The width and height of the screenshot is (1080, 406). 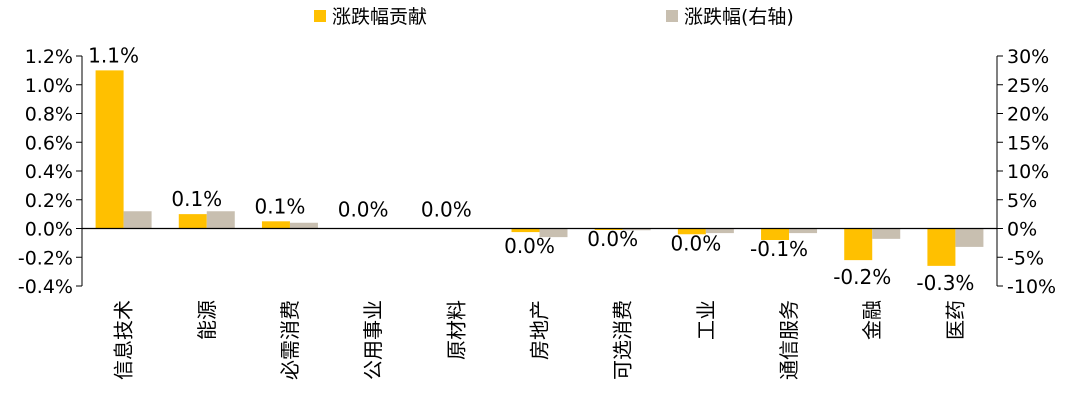 I want to click on right-tick-label: 10%, so click(x=1028, y=172).